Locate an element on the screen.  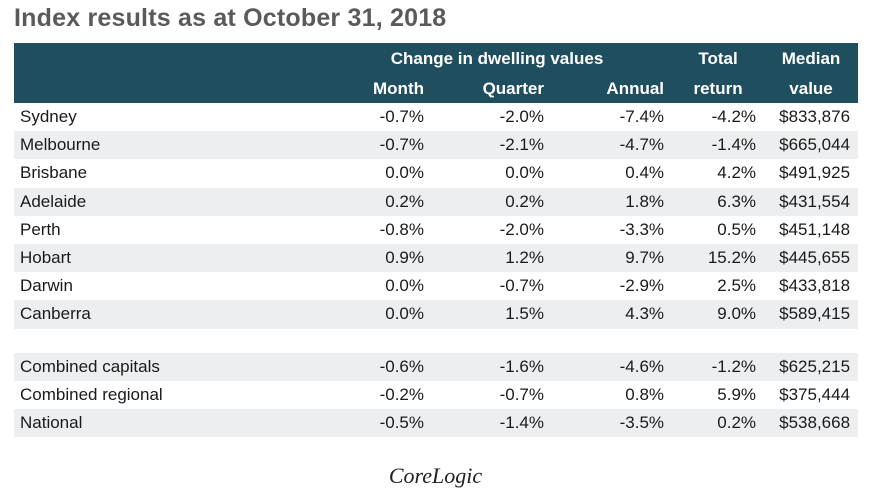
total-return: 15.2% is located at coordinates (718, 258).